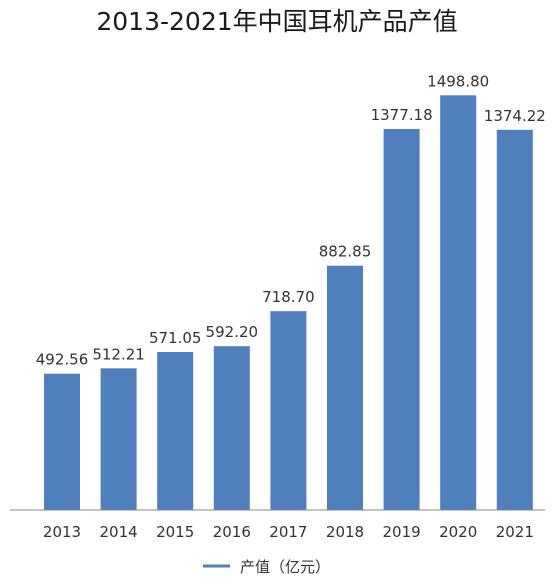  I want to click on x-tick-2021: 2021, so click(515, 532).